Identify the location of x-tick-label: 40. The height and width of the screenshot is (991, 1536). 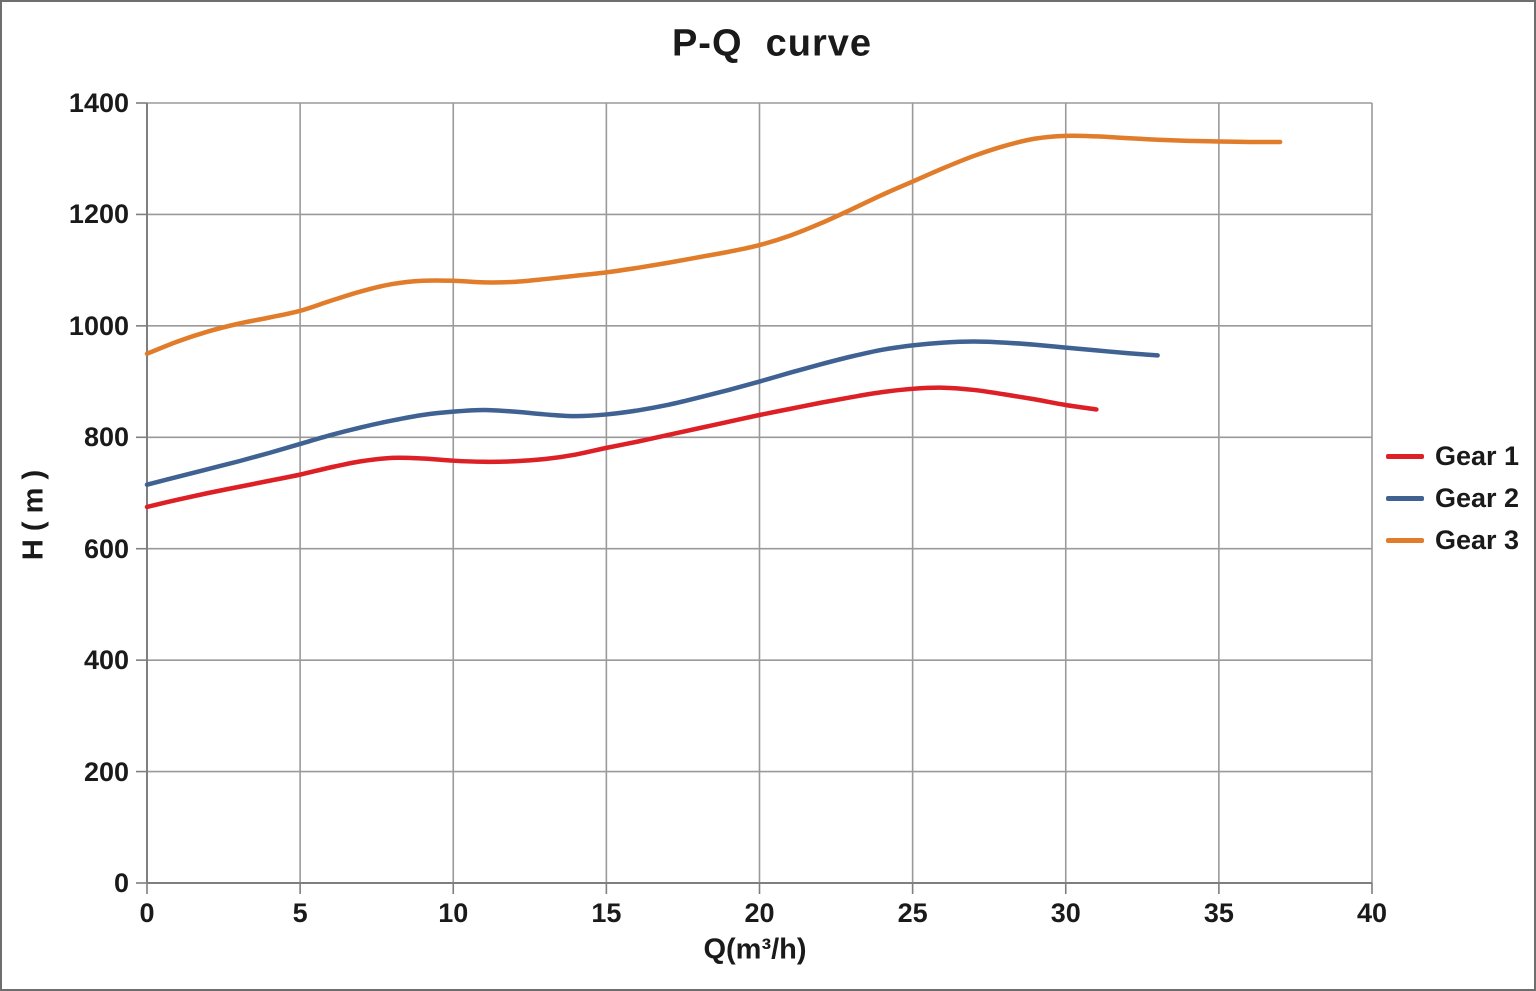
(1372, 913).